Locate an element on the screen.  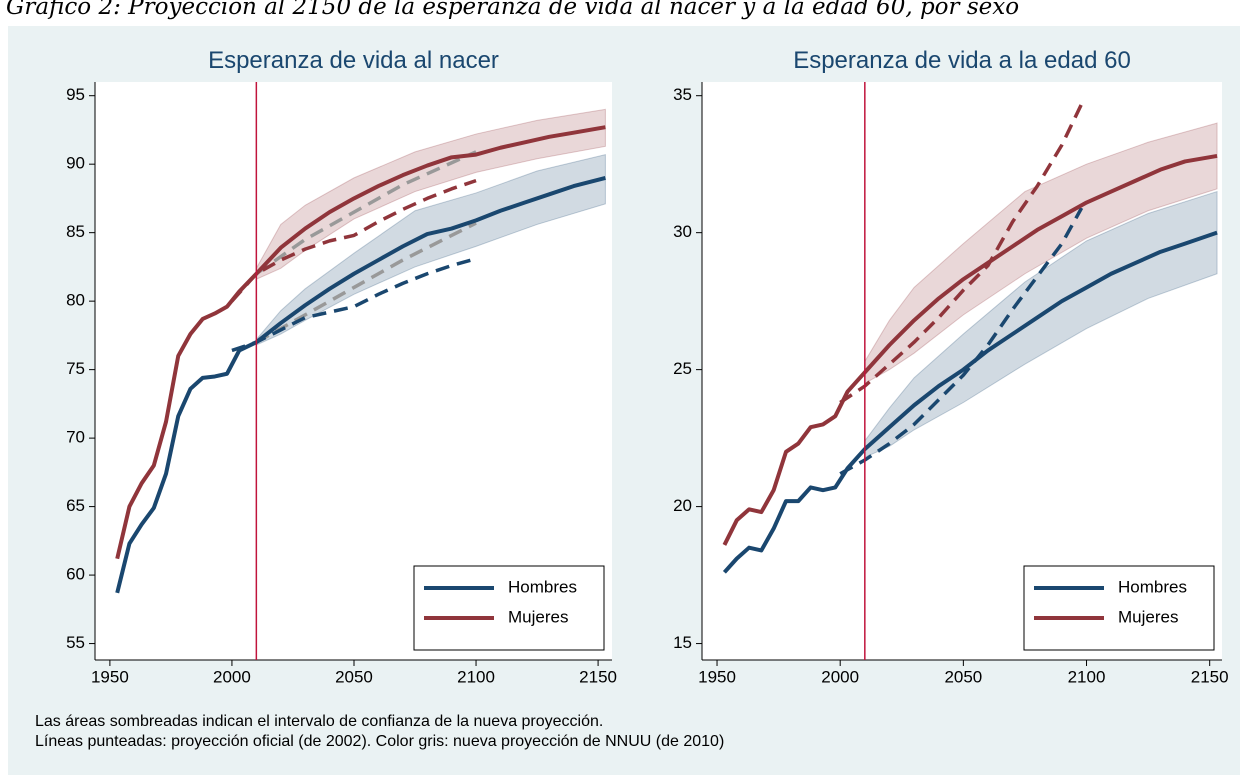
panel-title: Esperanza de vida al nacer is located at coordinates (353, 60).